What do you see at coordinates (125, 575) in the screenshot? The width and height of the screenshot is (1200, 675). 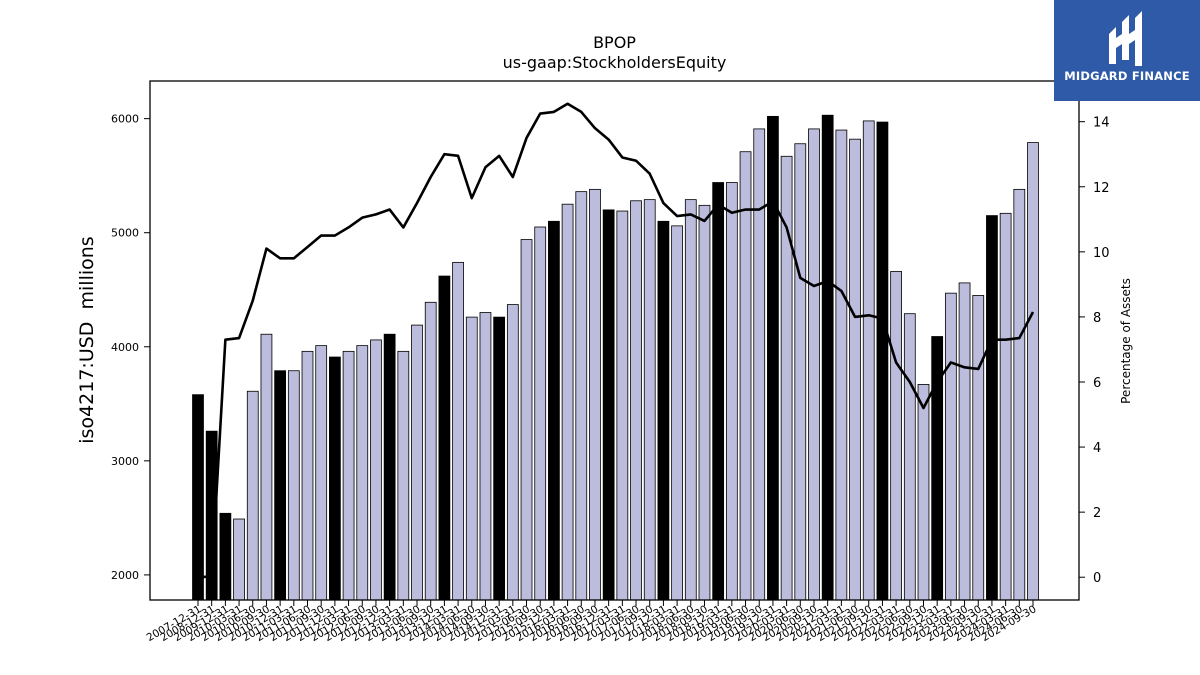 I see `y-tick-label: 2000` at bounding box center [125, 575].